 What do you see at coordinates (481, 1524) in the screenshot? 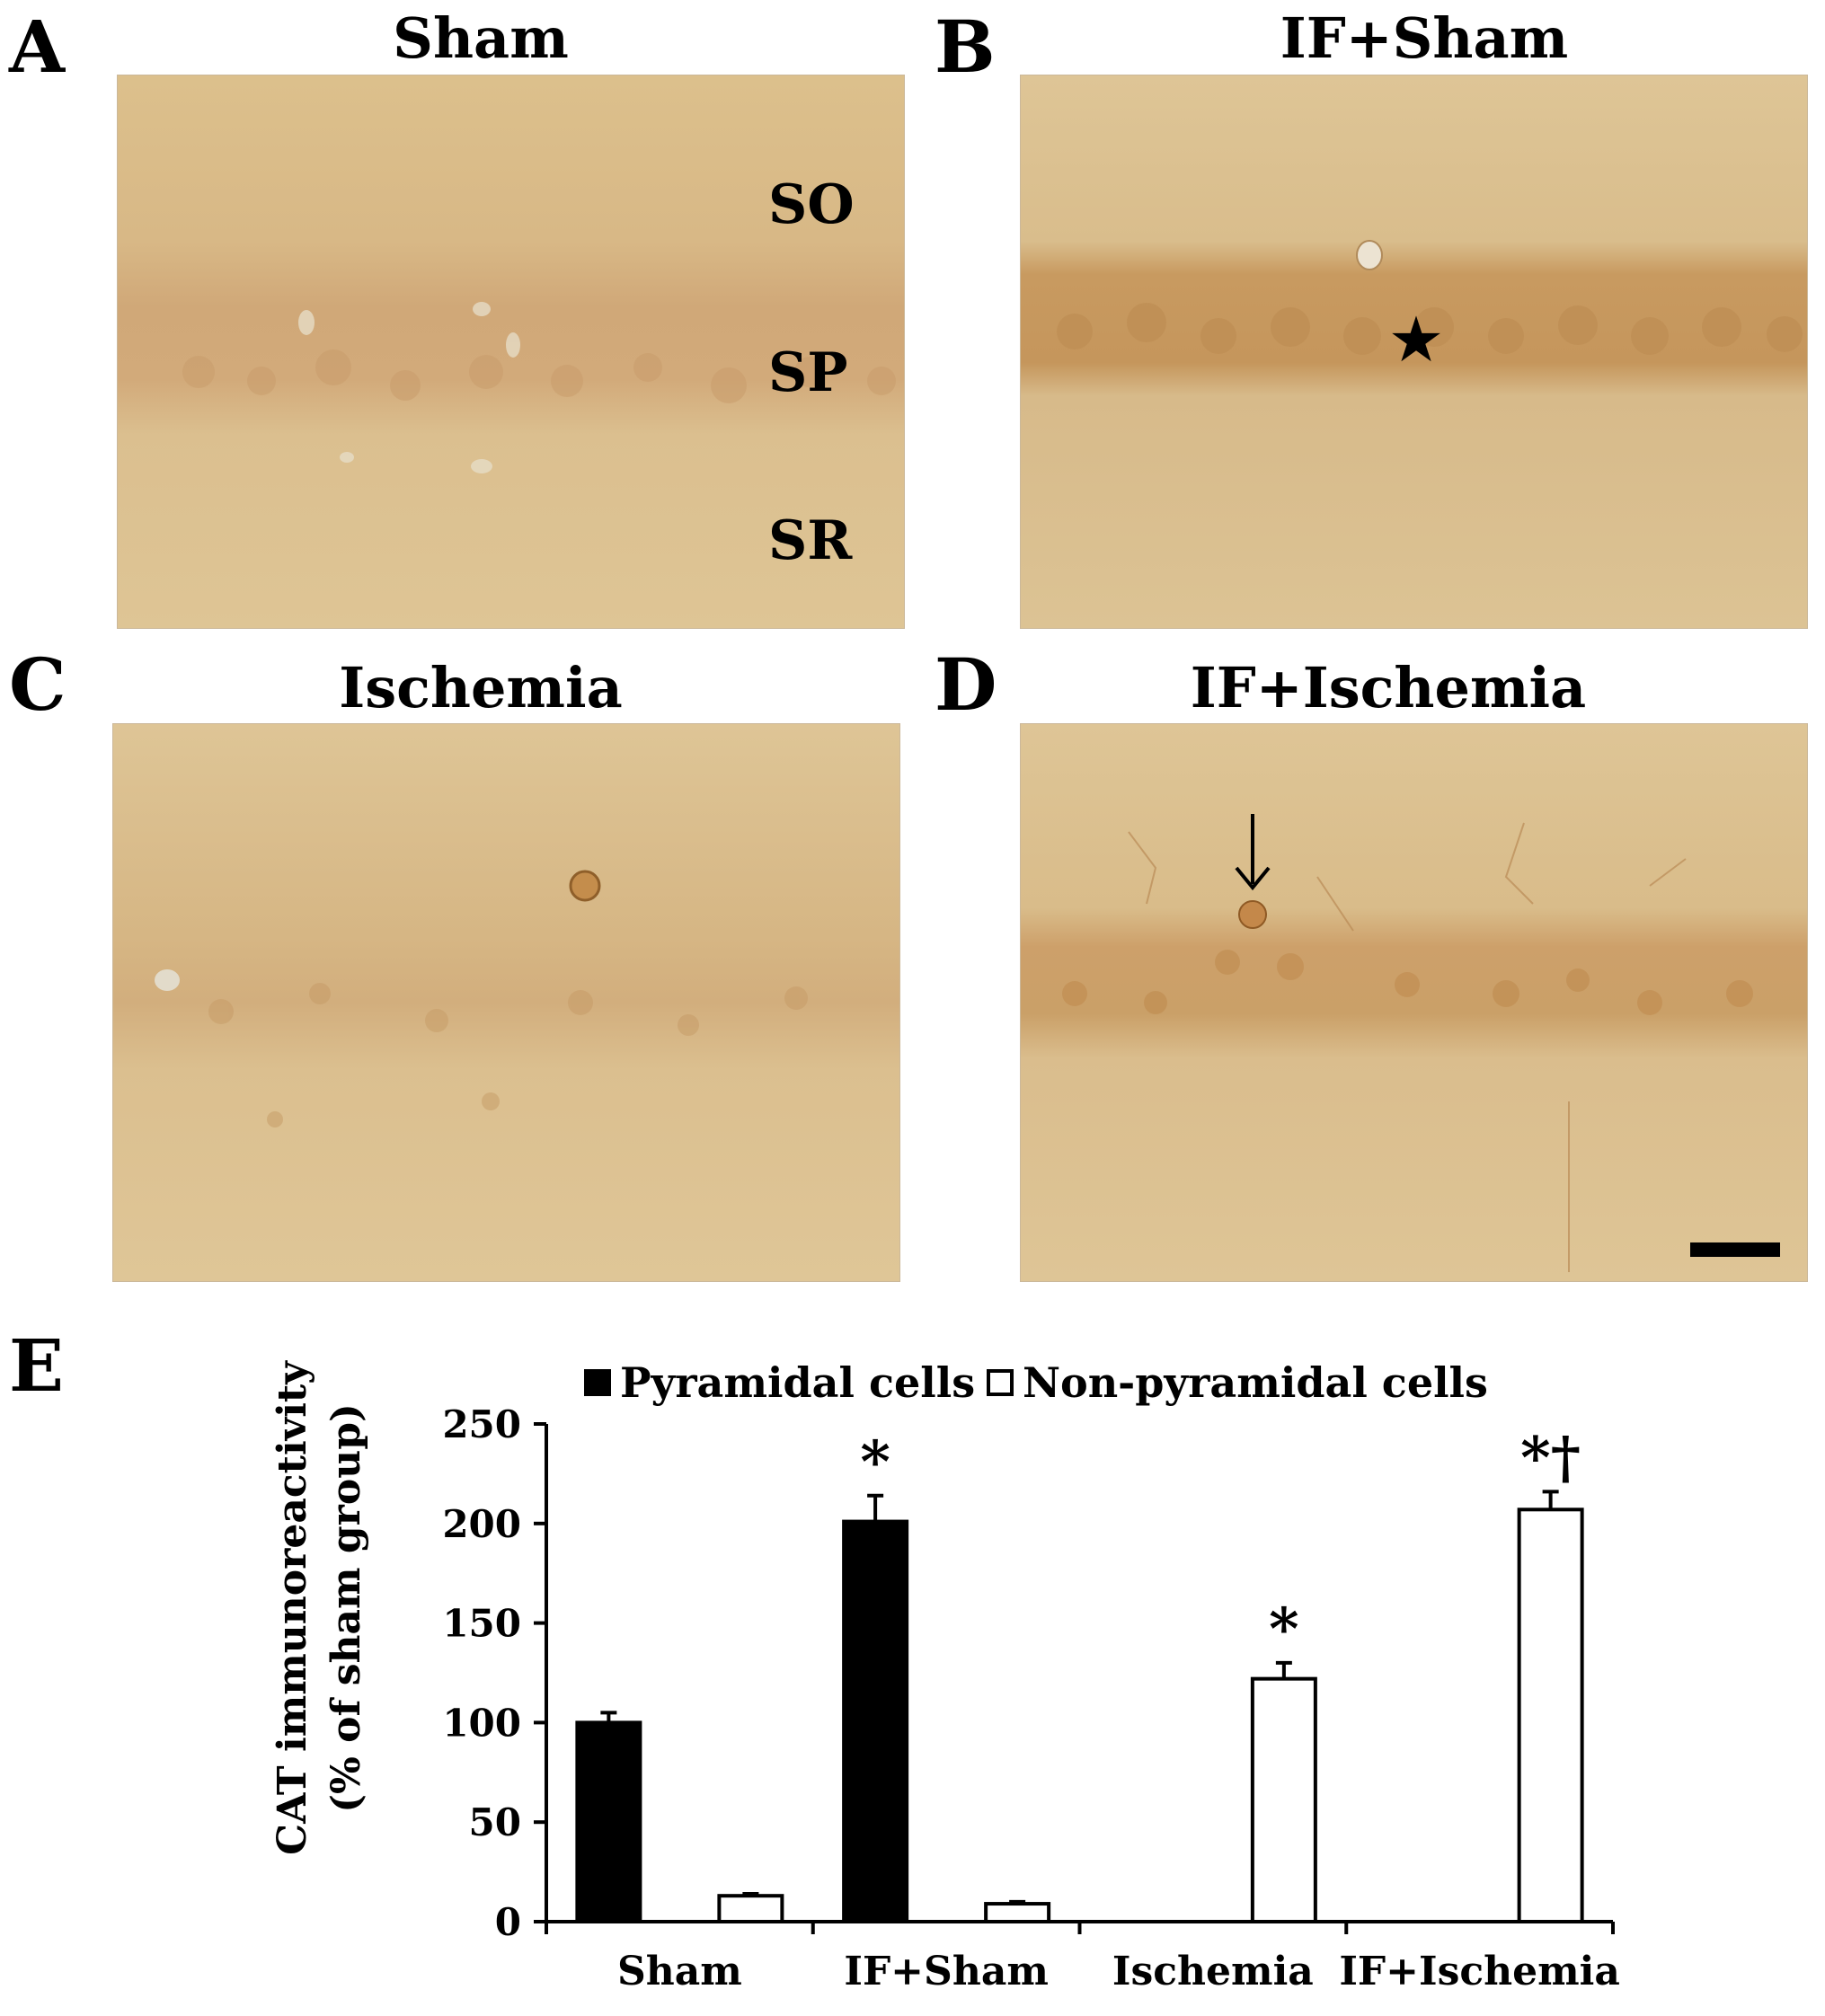
I see `y-tick-label: 200` at bounding box center [481, 1524].